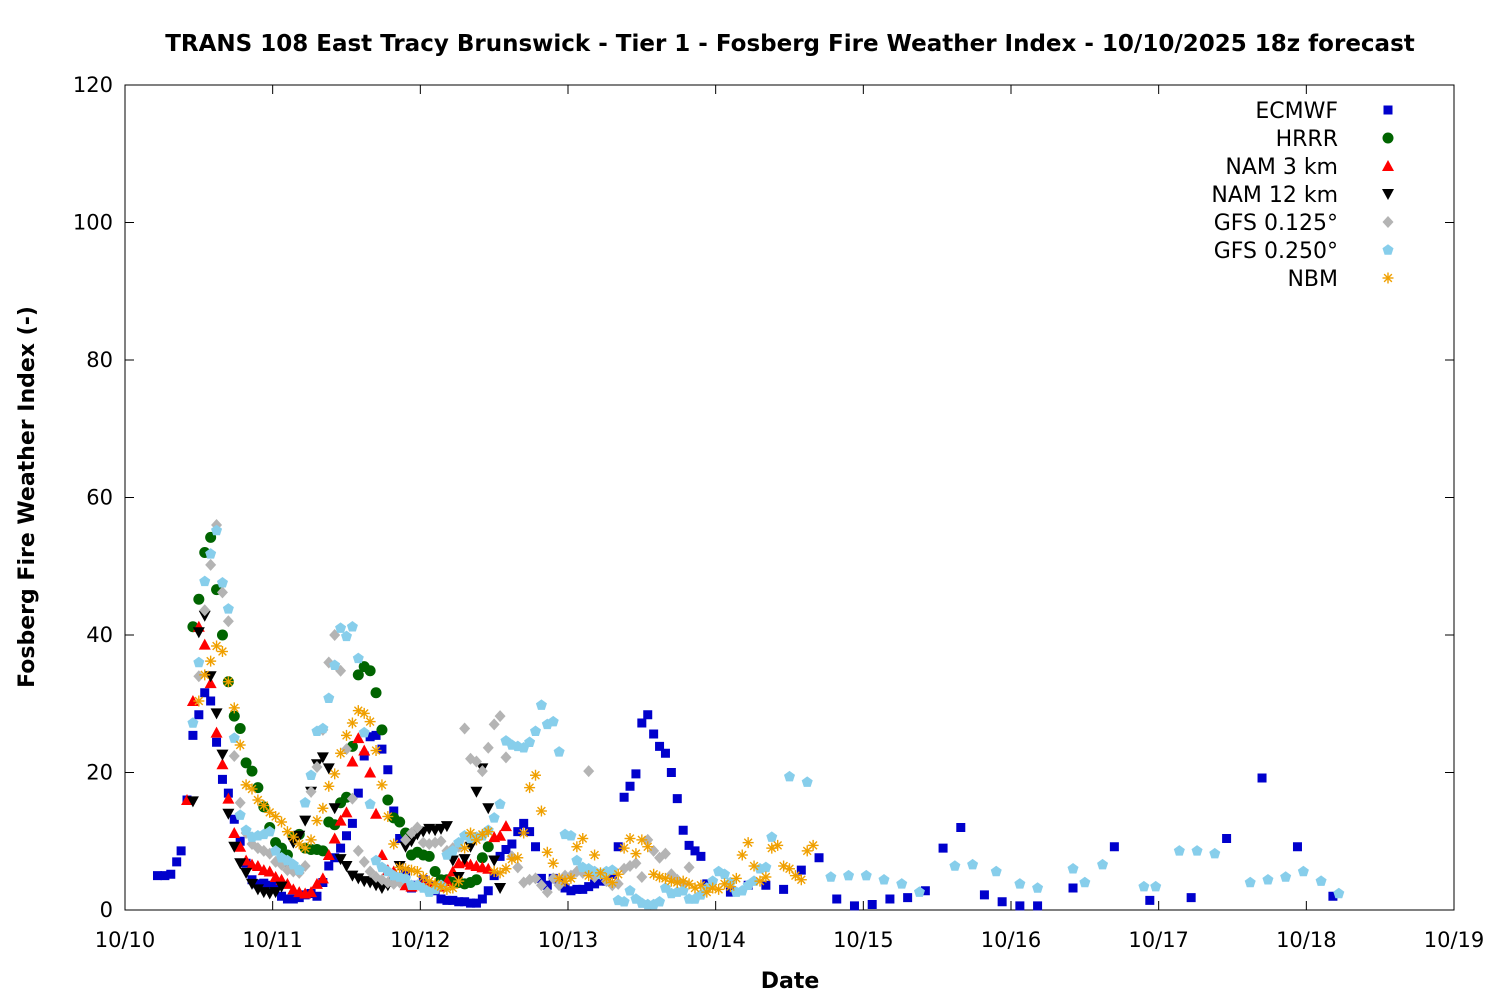 This screenshot has width=1500, height=1000. I want to click on series-nbm, so click(506, 769).